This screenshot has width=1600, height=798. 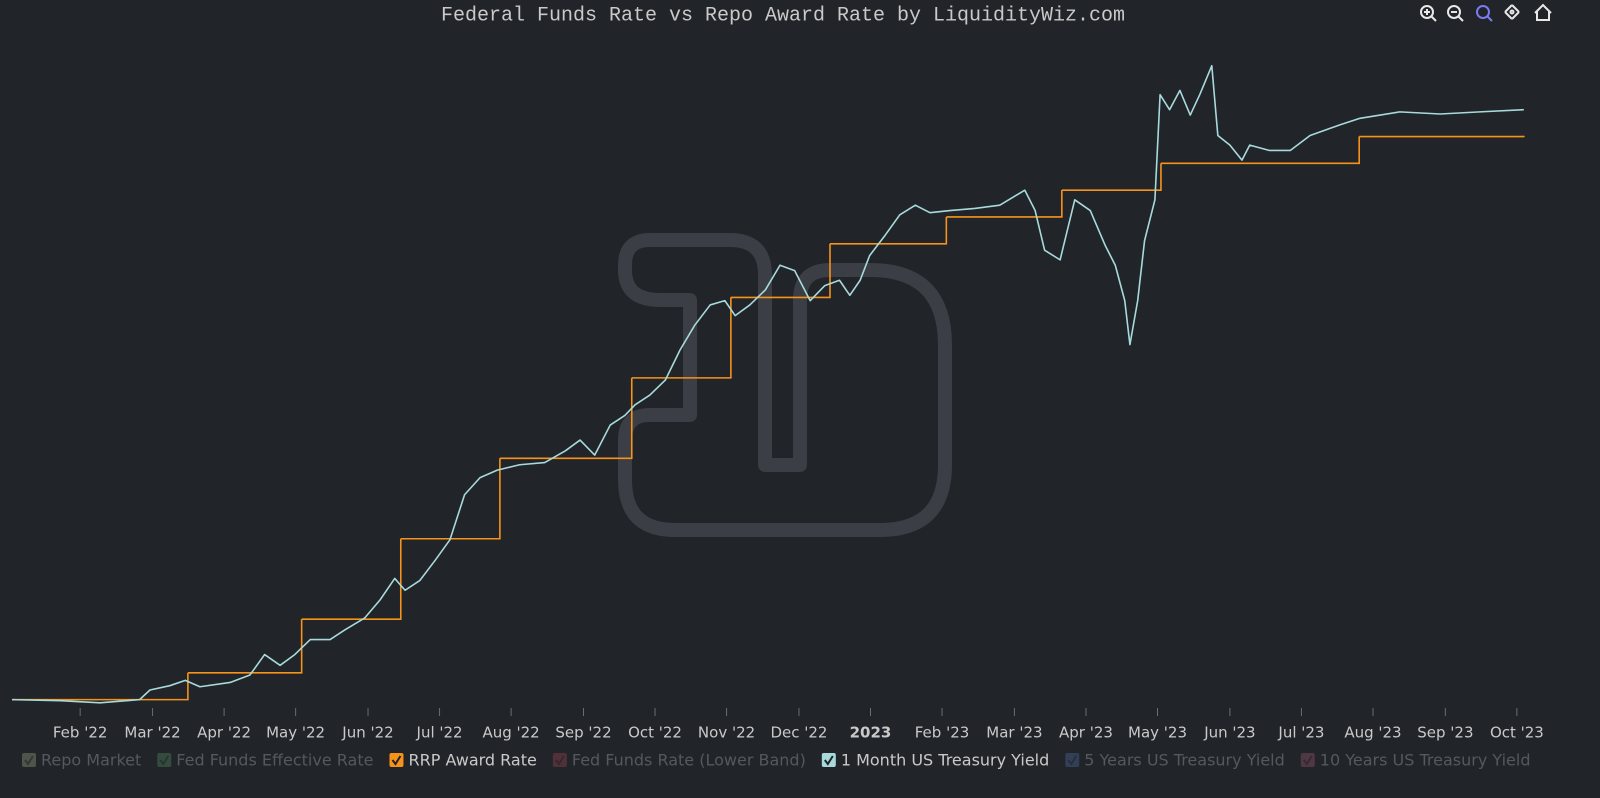 What do you see at coordinates (1543, 12) in the screenshot?
I see `reset-button` at bounding box center [1543, 12].